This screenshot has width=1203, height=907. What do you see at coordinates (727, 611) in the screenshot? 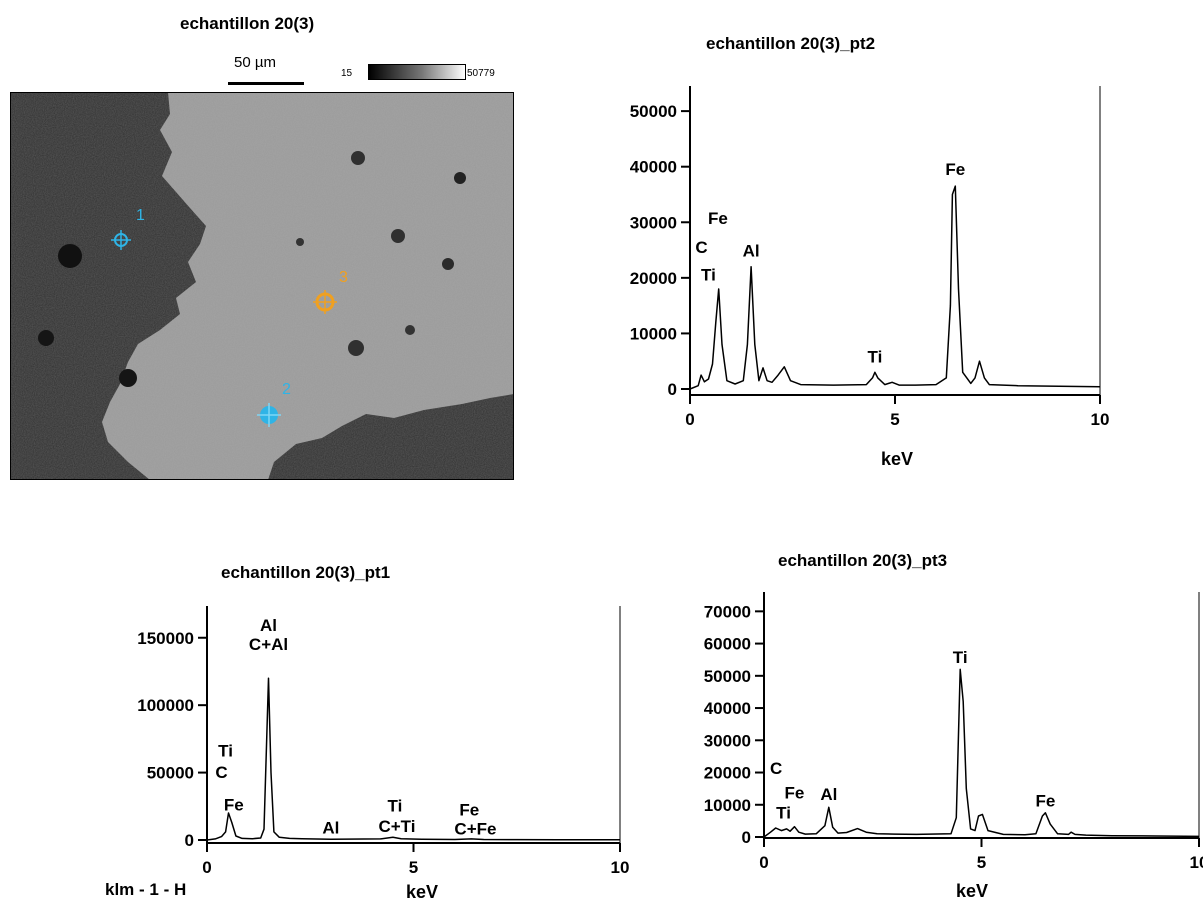
I see `y-tick-label: 70000` at bounding box center [727, 611].